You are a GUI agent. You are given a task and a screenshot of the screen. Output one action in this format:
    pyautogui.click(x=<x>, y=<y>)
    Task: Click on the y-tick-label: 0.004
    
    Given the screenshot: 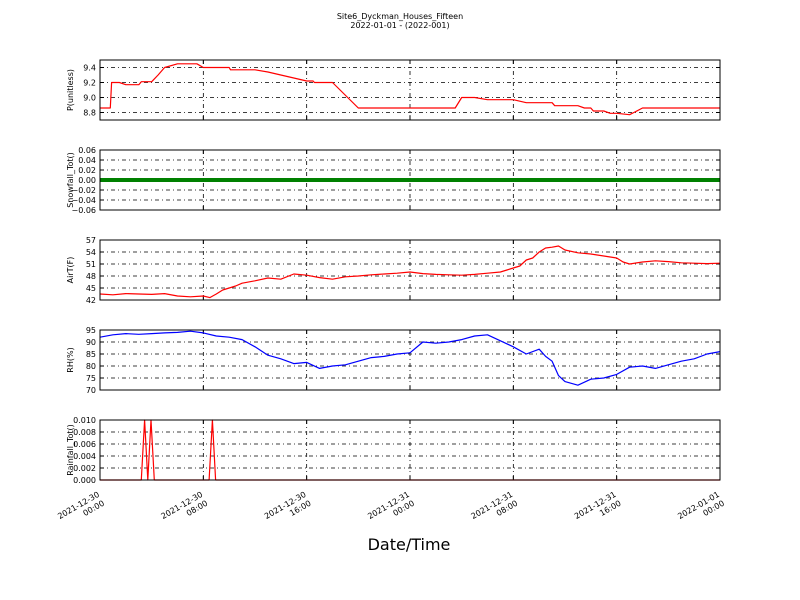 What is the action you would take?
    pyautogui.click(x=84, y=456)
    